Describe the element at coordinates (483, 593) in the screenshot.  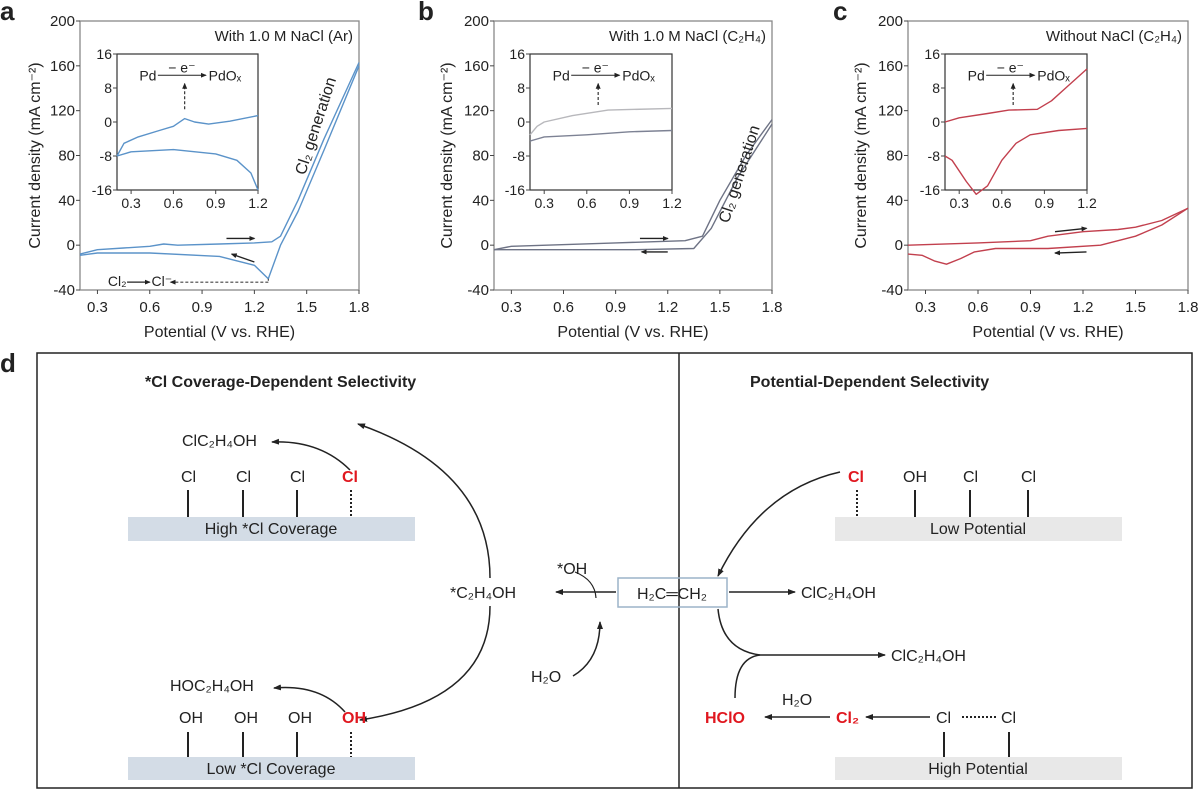
I see `intermediate-c2h4oh: *C₂H₄OH` at that location.